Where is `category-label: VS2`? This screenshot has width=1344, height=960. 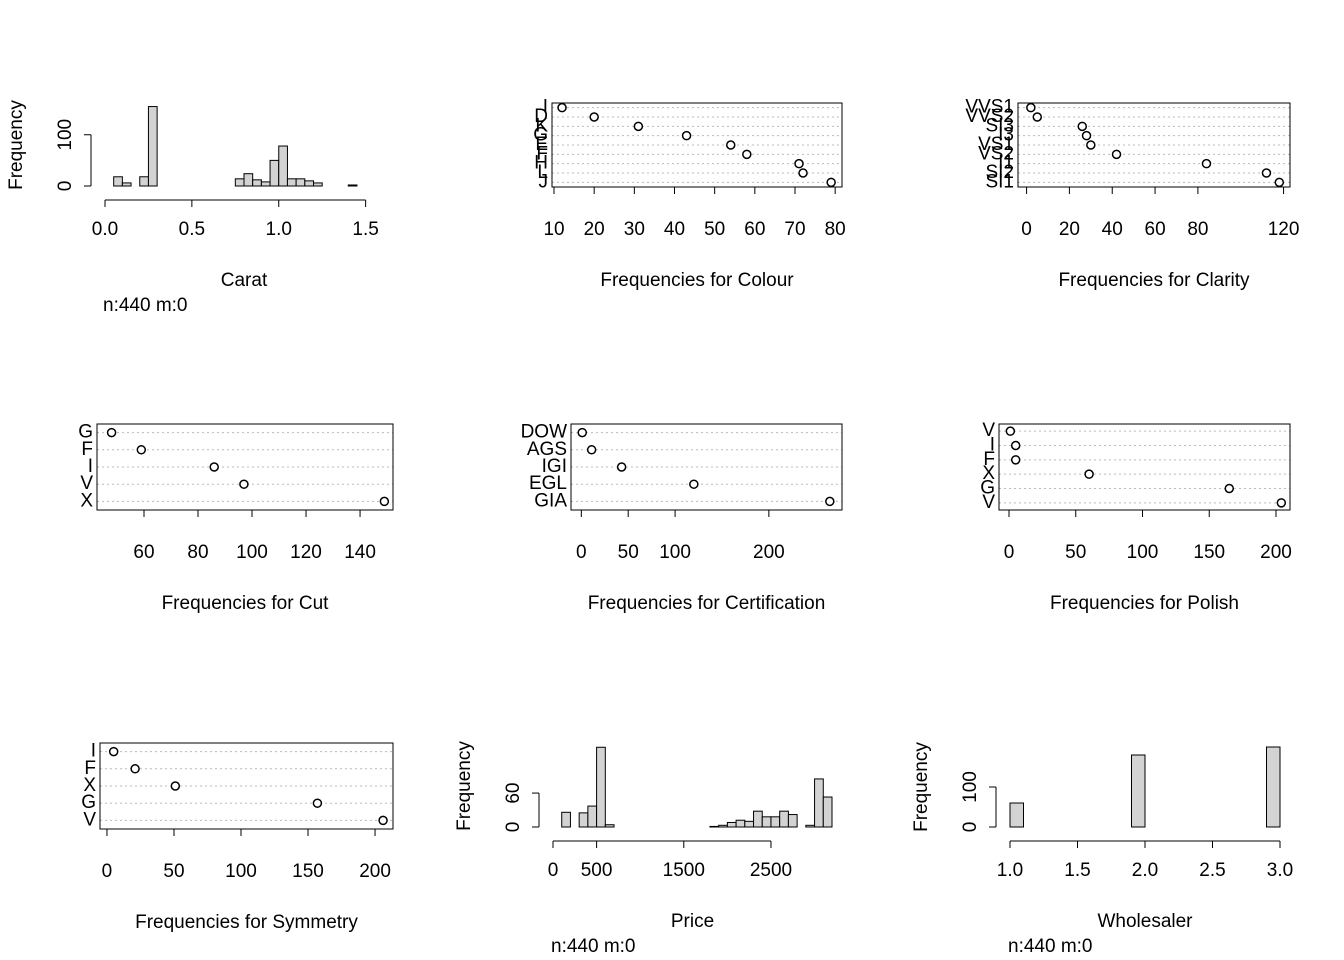
category-label: VS2 is located at coordinates (996, 153).